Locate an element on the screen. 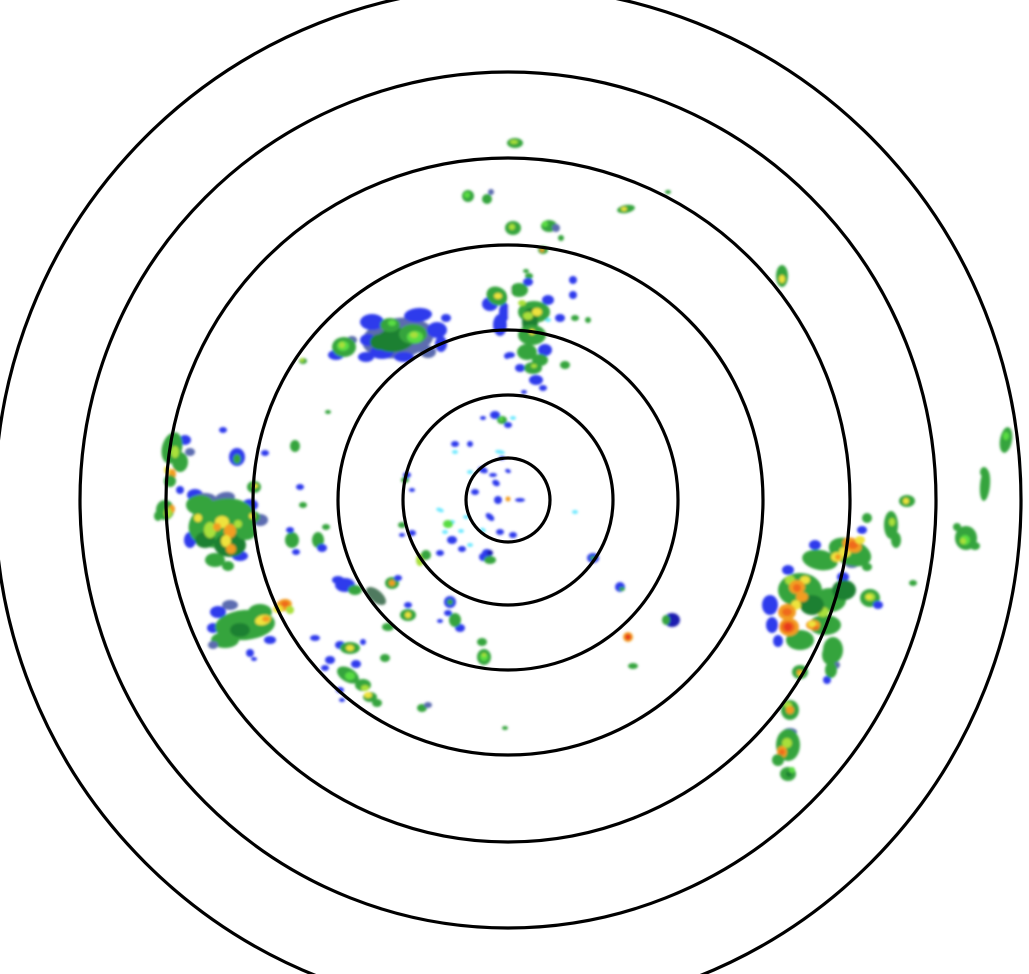  range-ring is located at coordinates (508, 500).